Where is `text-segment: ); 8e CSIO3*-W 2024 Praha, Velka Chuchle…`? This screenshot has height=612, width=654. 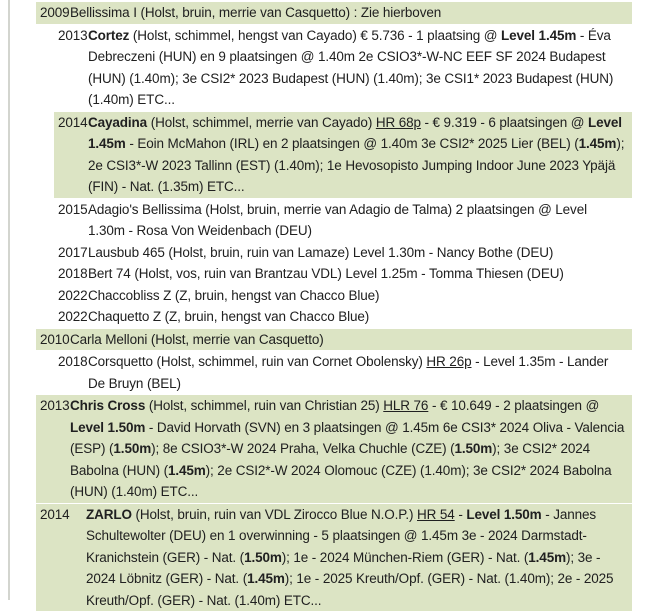 text-segment: ); 8e CSIO3*-W 2024 Praha, Velka Chuchle… is located at coordinates (303, 448).